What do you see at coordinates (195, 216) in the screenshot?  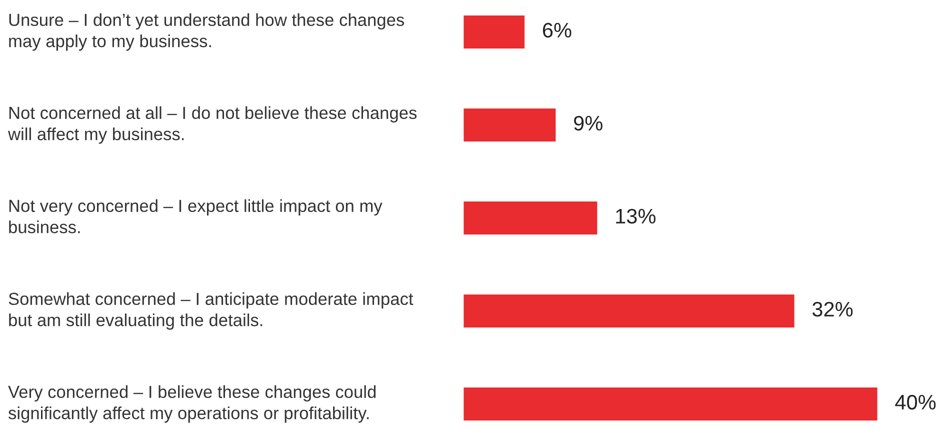 I see `y-tick-label: Not very concerned – I expect little impact on my business.` at bounding box center [195, 216].